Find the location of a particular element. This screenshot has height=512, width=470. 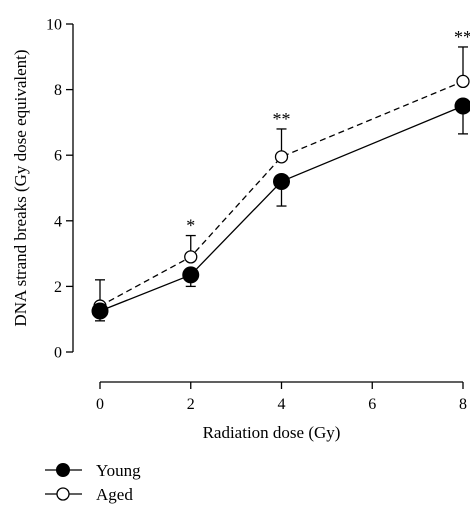

x-tick-label: 4 is located at coordinates (282, 404).